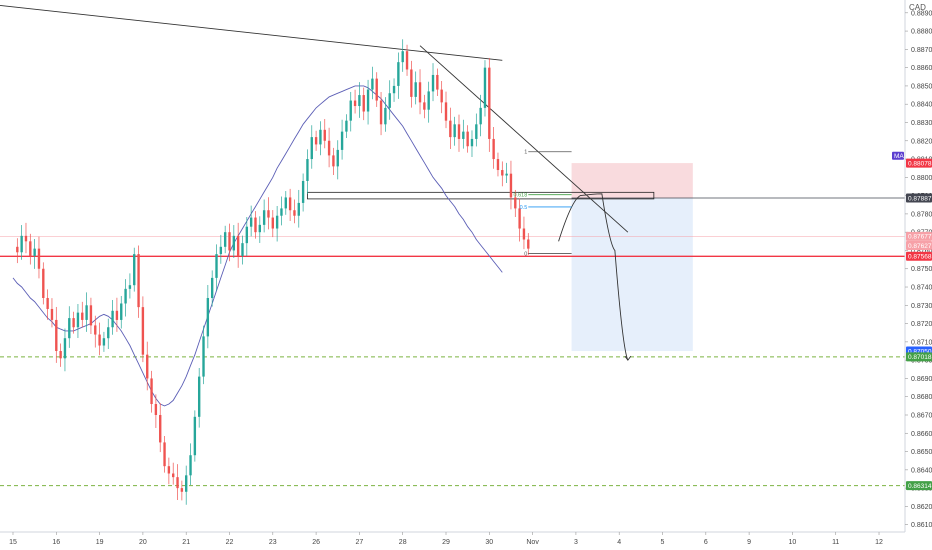 This screenshot has width=932, height=550. Describe the element at coordinates (628, 358) in the screenshot. I see `projection-arrow-icon` at that location.